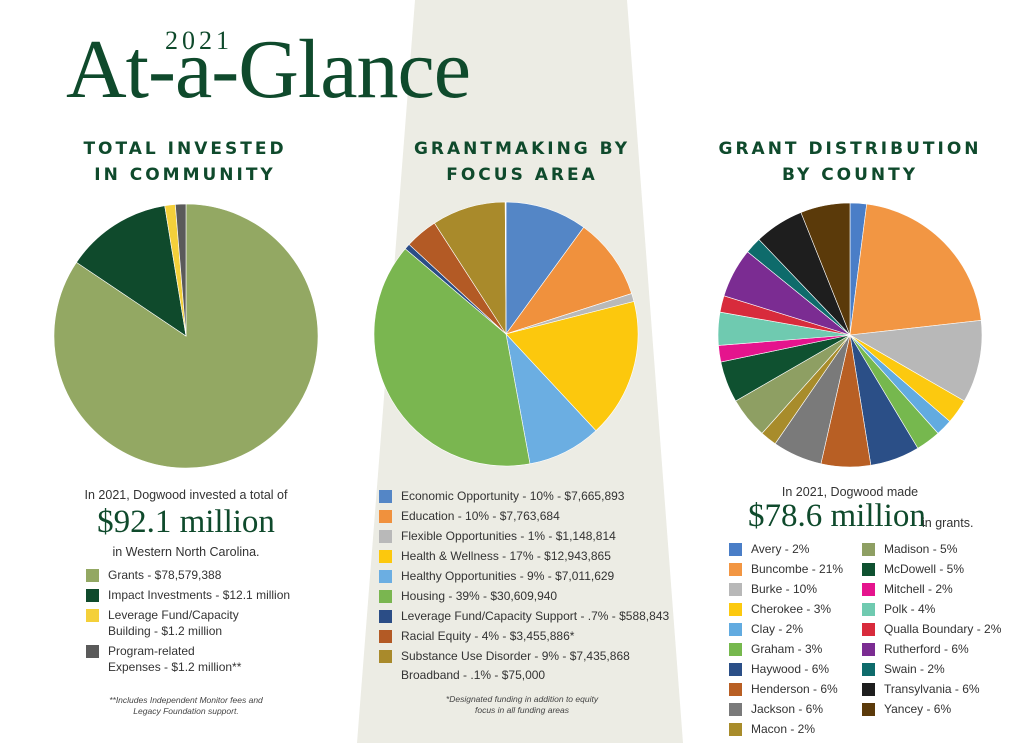 The image size is (1024, 743). I want to click on pie-slice-broadband, so click(505, 268).